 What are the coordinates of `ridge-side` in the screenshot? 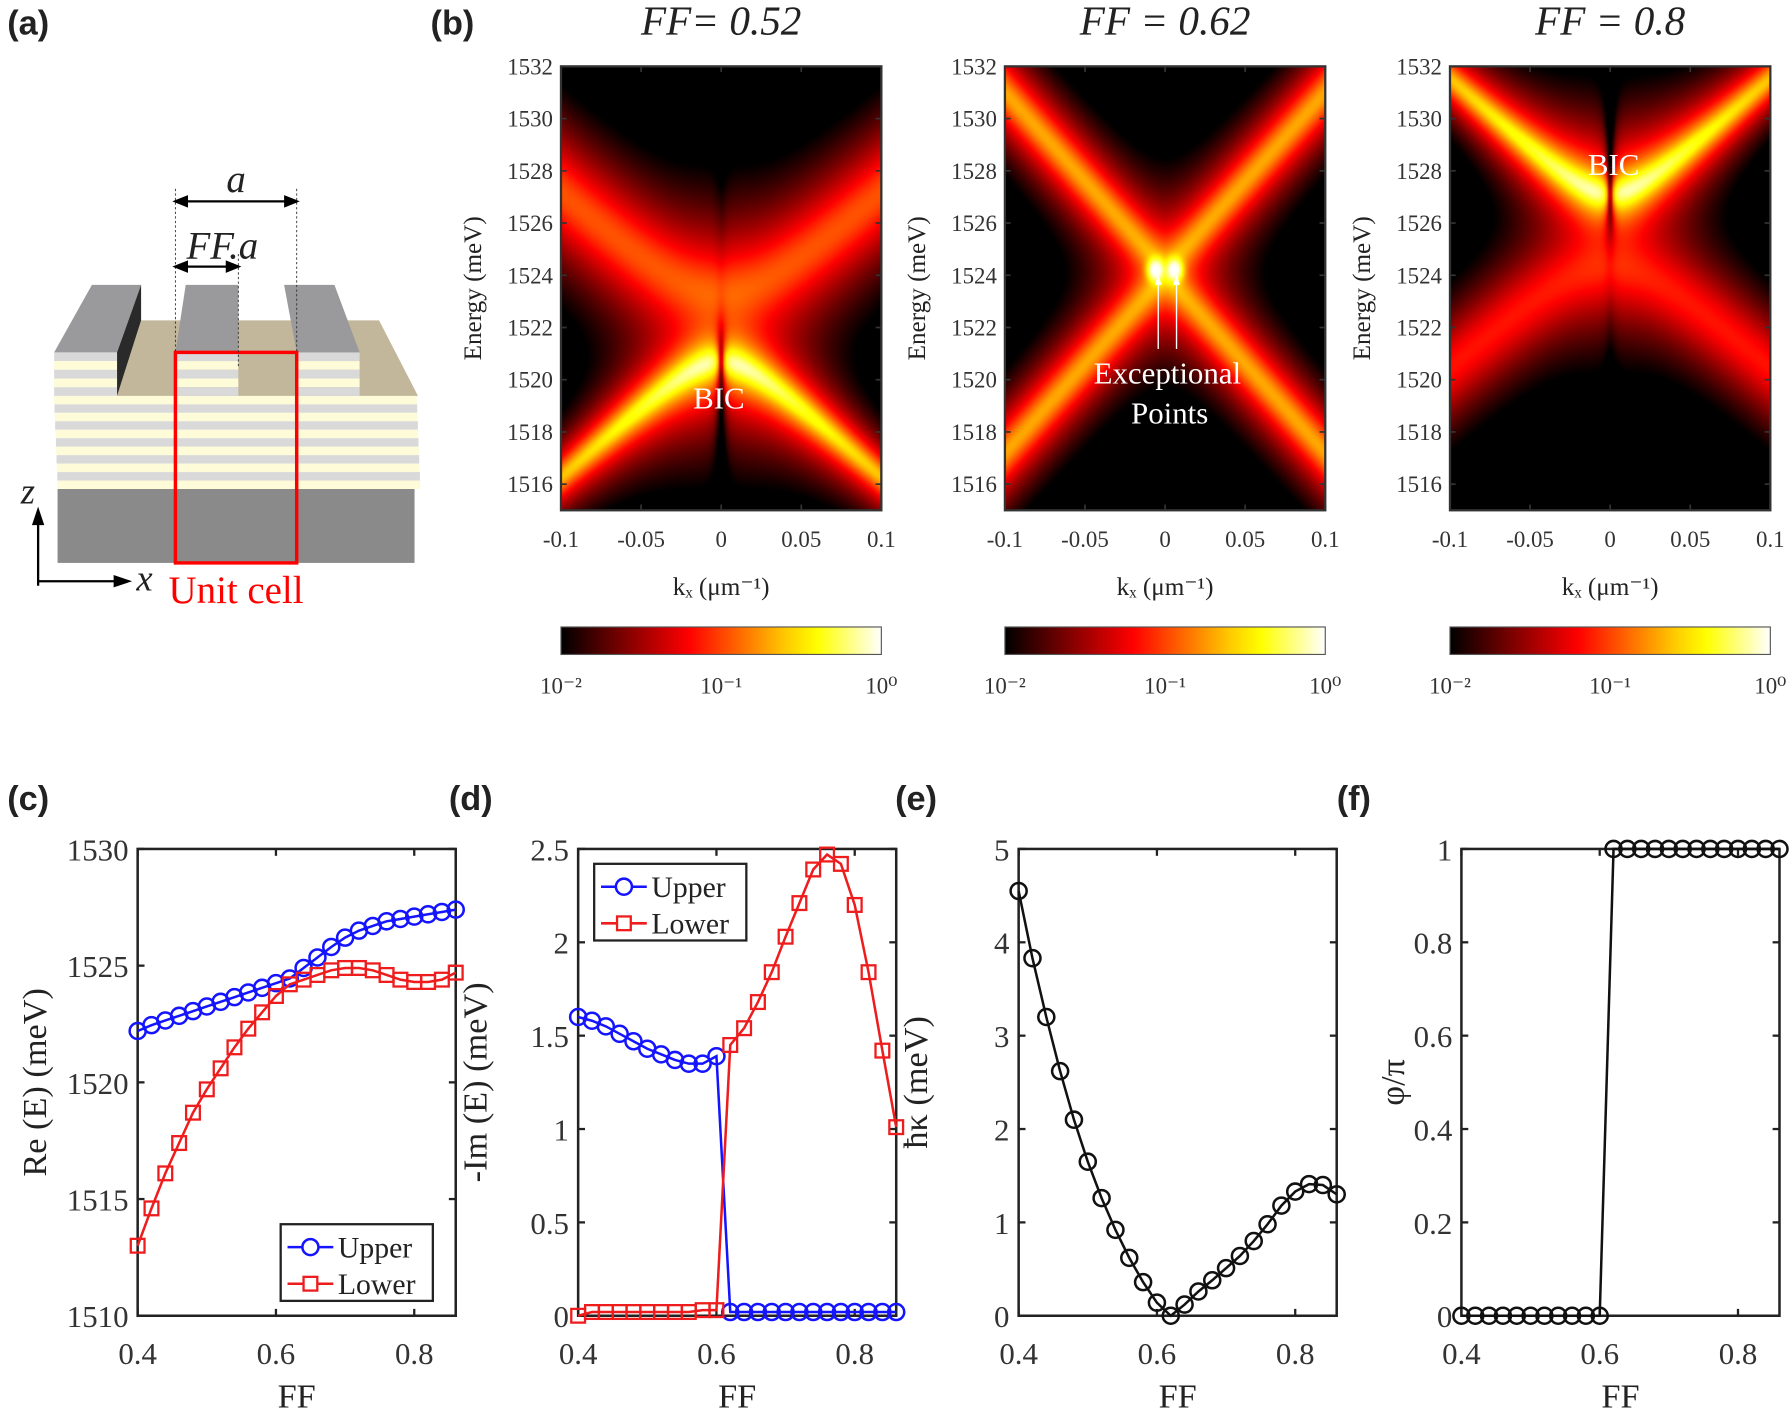 It's located at (129, 340).